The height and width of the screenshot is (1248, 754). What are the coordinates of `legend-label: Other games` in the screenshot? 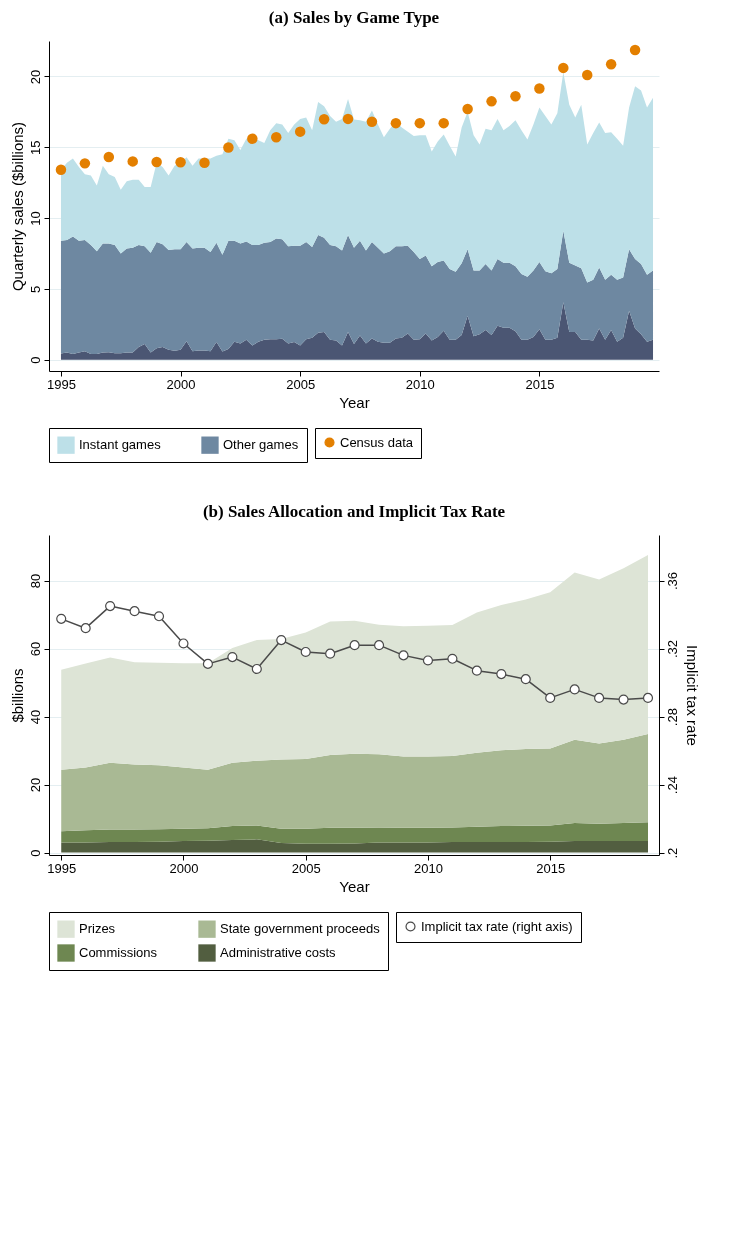 It's located at (261, 445).